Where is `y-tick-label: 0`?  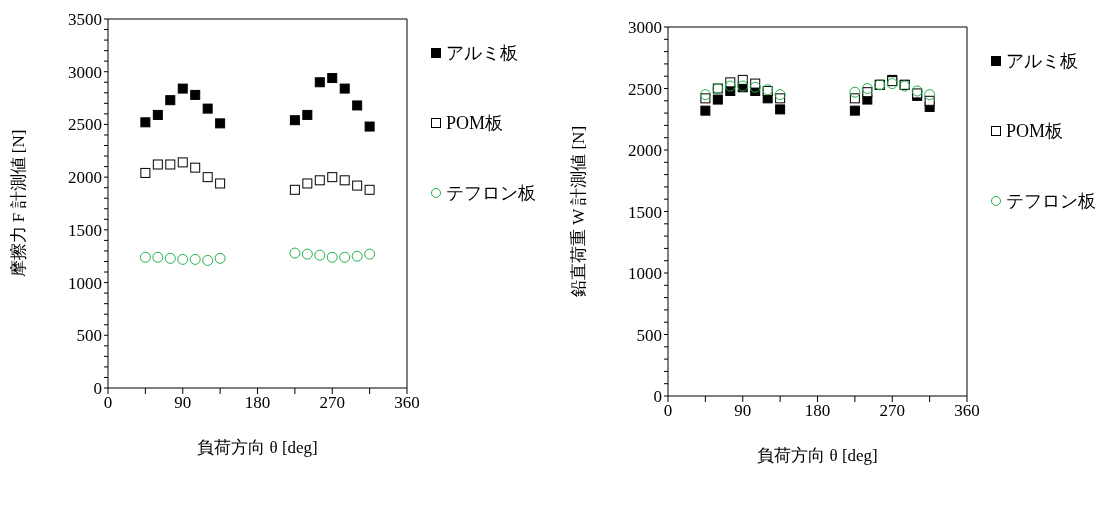 y-tick-label: 0 is located at coordinates (97, 389).